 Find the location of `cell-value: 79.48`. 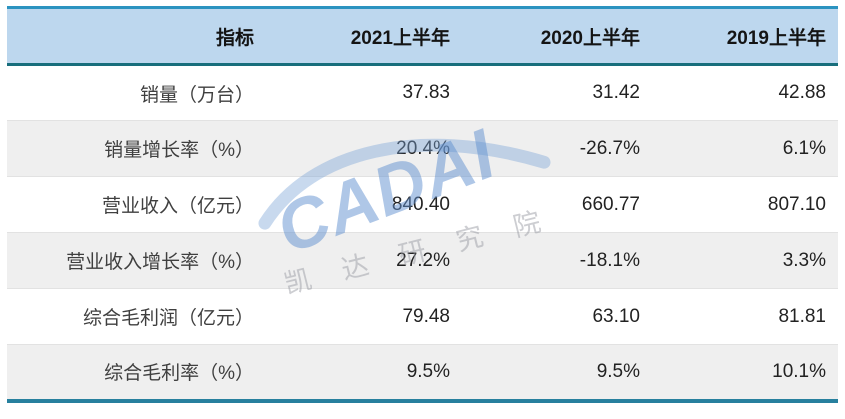

cell-value: 79.48 is located at coordinates (374, 316).